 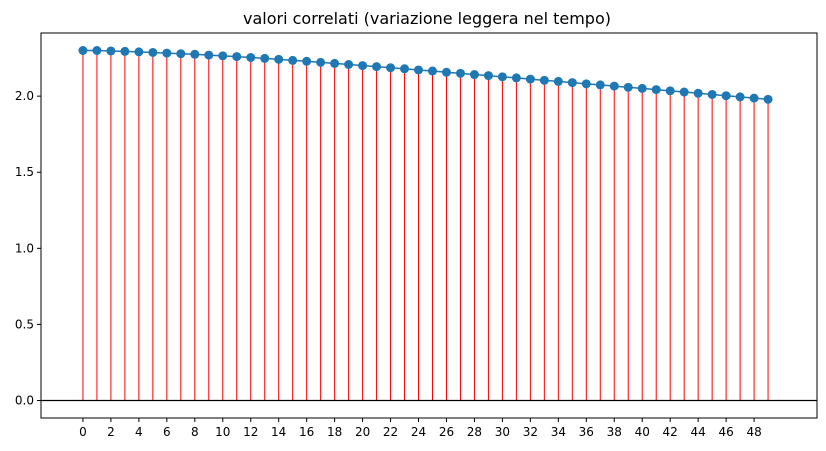 I want to click on y-tick-label: 0.5, so click(x=24, y=324).